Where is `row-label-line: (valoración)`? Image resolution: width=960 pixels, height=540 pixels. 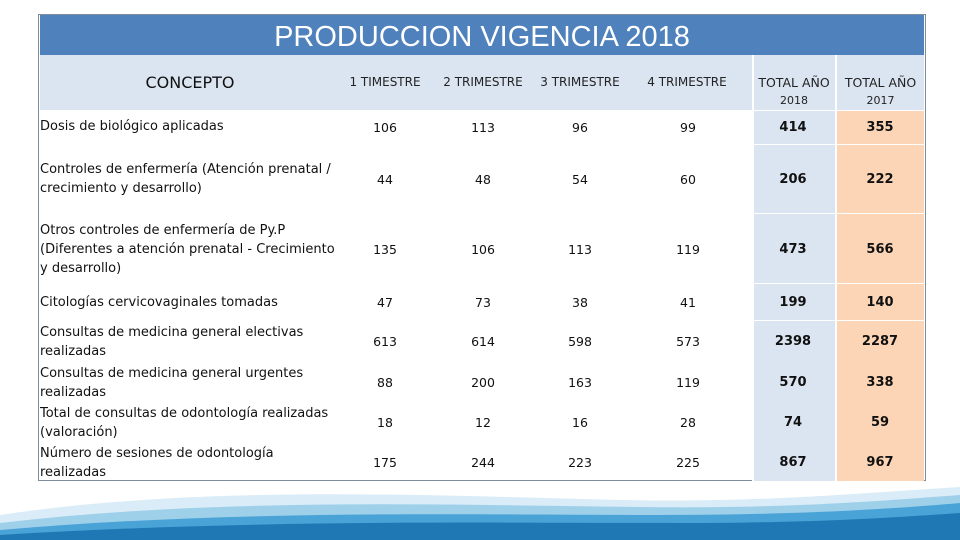 row-label-line: (valoración) is located at coordinates (79, 432).